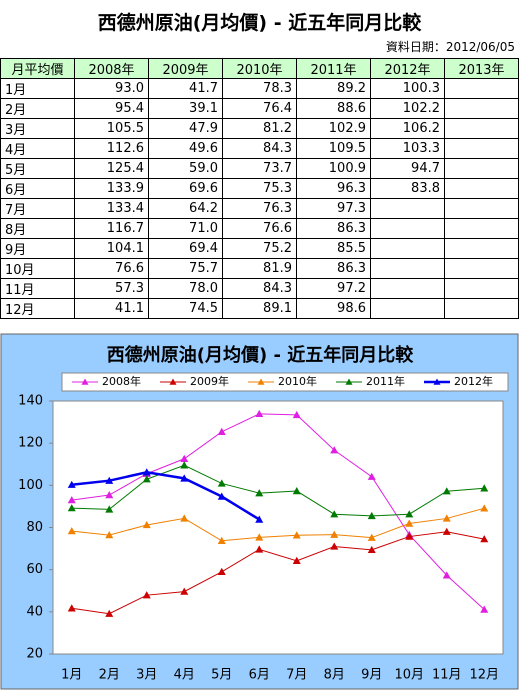  I want to click on table-row: 9月 104.1 69.4 75.2 85.5, so click(259, 248).